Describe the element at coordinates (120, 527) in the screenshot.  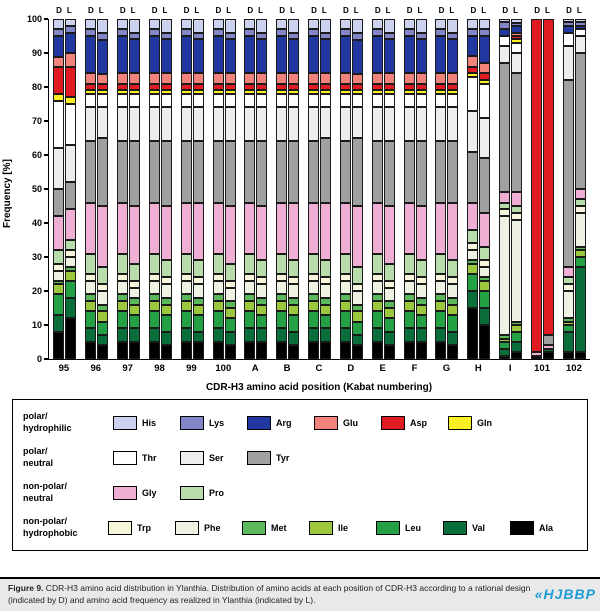
I see `legend-swatch-Trp` at that location.